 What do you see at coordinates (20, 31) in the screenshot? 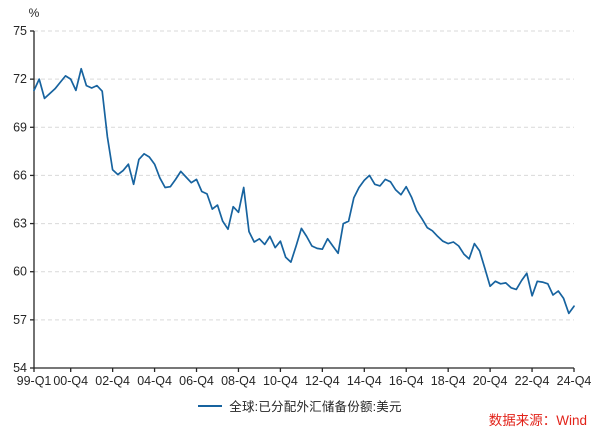
I see `y-tick-label-75: 75` at bounding box center [20, 31].